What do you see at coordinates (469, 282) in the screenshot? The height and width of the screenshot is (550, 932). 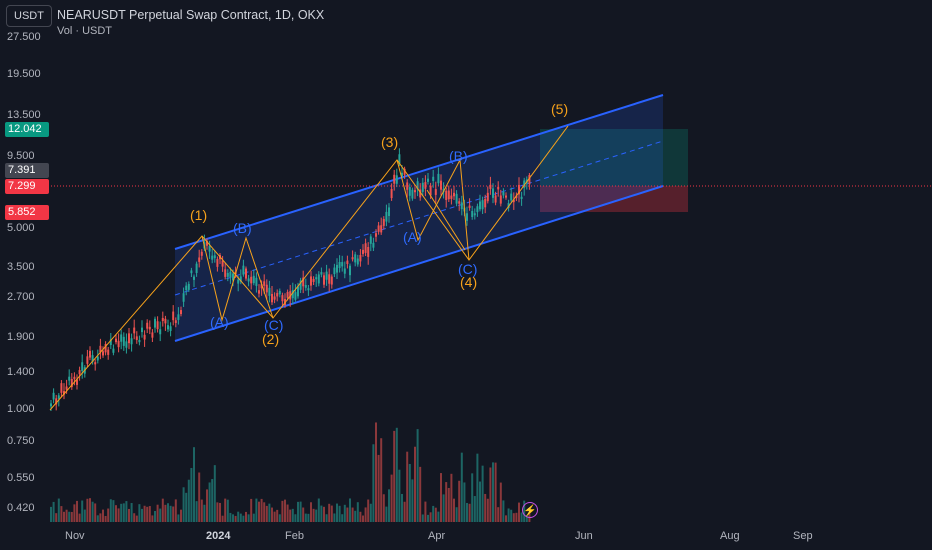 I see `wave-label-4: (4)` at bounding box center [469, 282].